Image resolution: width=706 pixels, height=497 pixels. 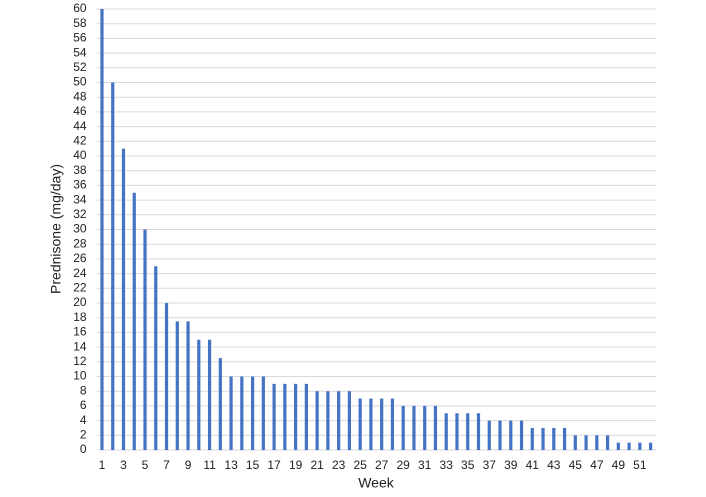 I want to click on x-tick-label: 37, so click(x=490, y=465).